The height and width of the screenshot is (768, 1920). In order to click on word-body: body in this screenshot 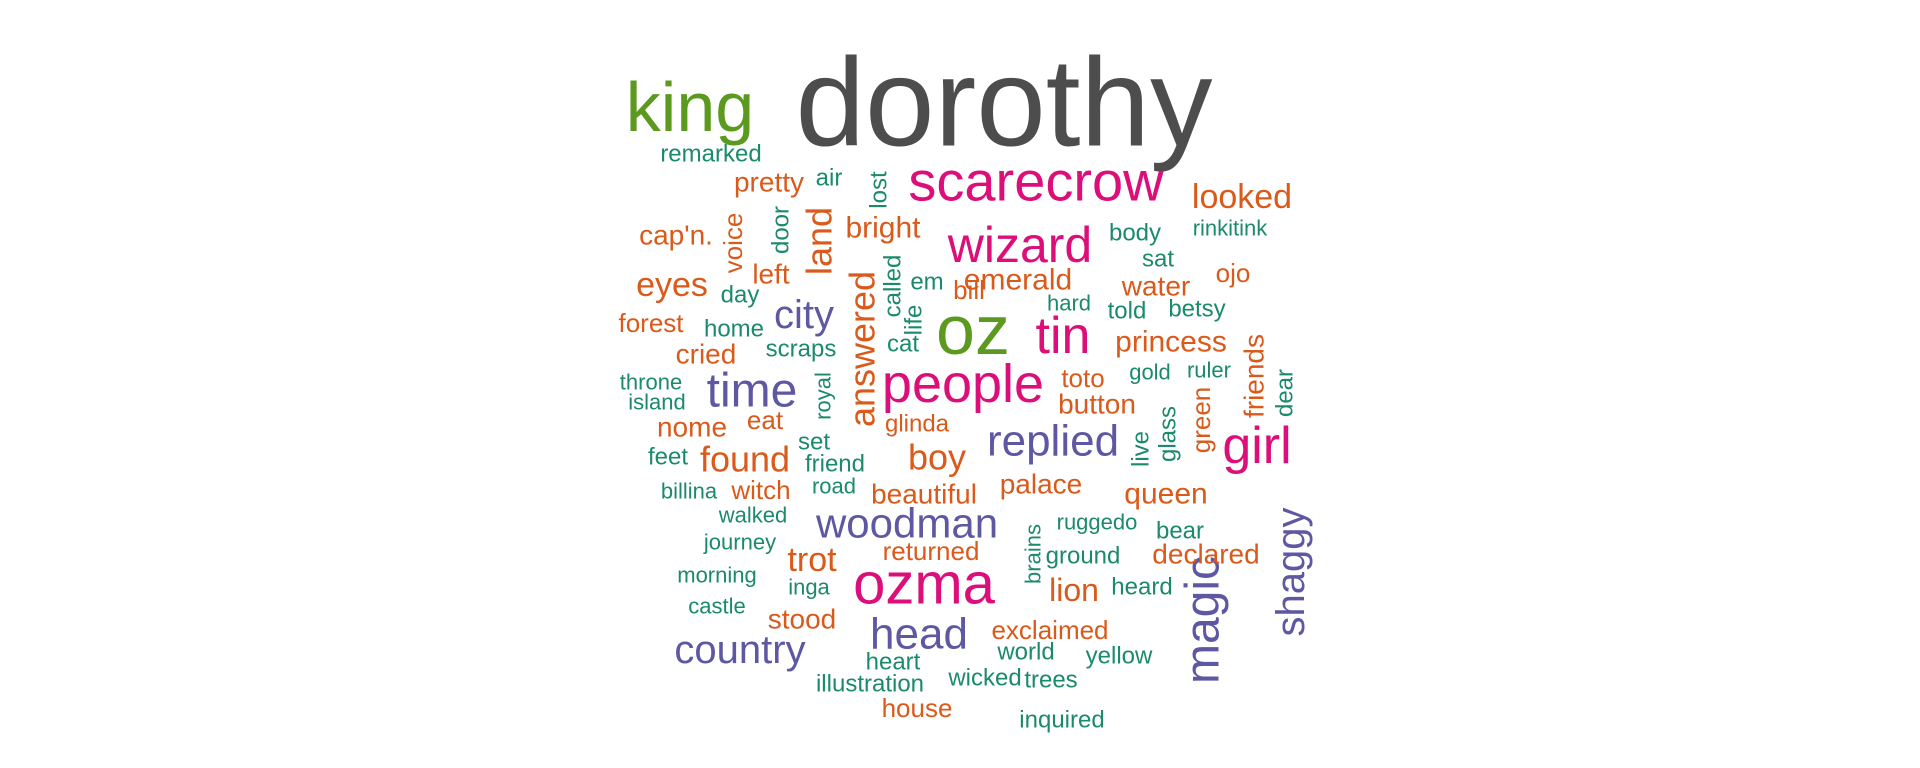, I will do `click(1135, 233)`.